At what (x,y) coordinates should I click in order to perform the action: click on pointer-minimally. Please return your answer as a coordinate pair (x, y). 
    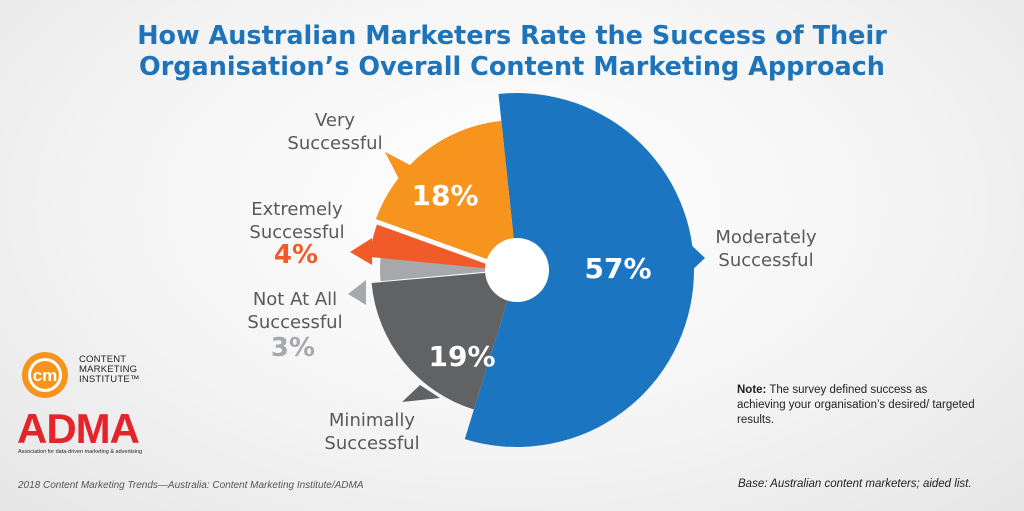
    Looking at the image, I should click on (421, 393).